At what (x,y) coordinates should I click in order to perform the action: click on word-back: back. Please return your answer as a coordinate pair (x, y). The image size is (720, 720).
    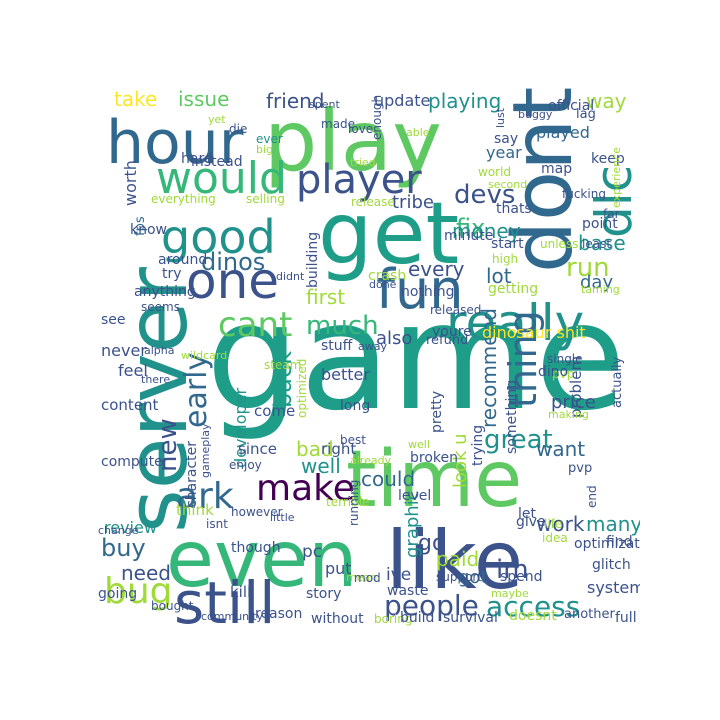
    Looking at the image, I should click on (283, 379).